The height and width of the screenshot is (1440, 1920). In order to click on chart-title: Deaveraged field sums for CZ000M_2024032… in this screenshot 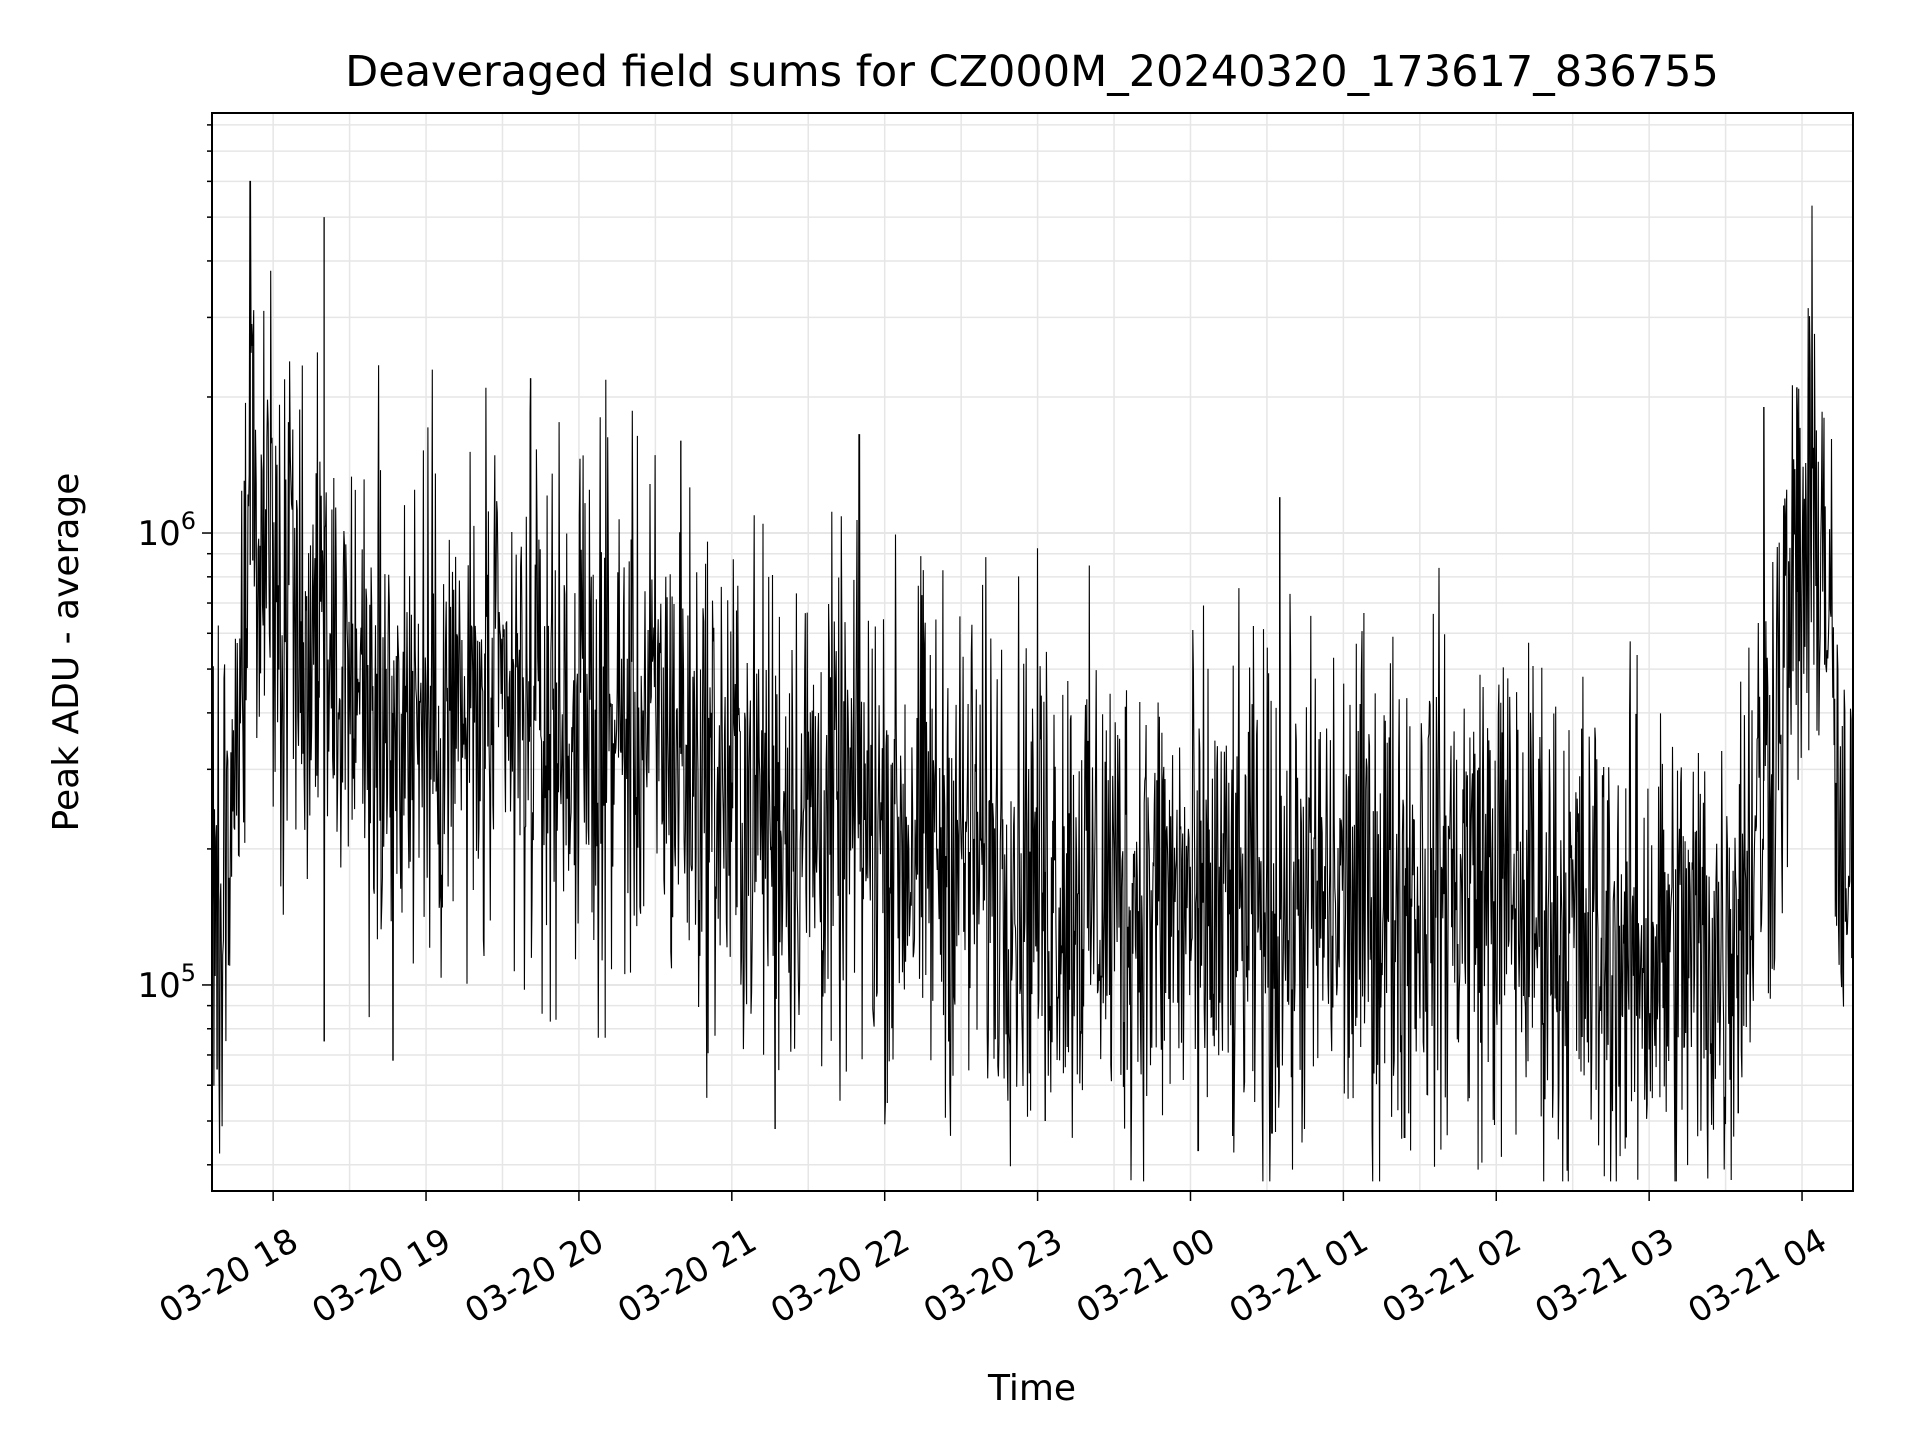, I will do `click(1032, 72)`.